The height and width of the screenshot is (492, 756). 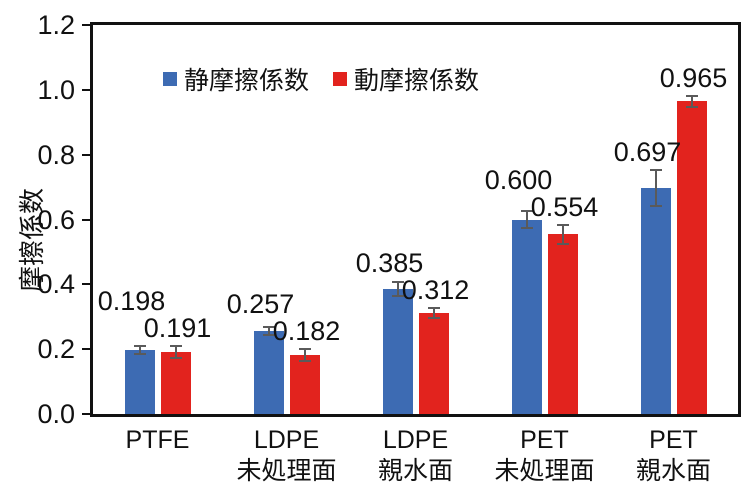 What do you see at coordinates (131, 301) in the screenshot?
I see `value-label-static-friction-ptfe: 0.198` at bounding box center [131, 301].